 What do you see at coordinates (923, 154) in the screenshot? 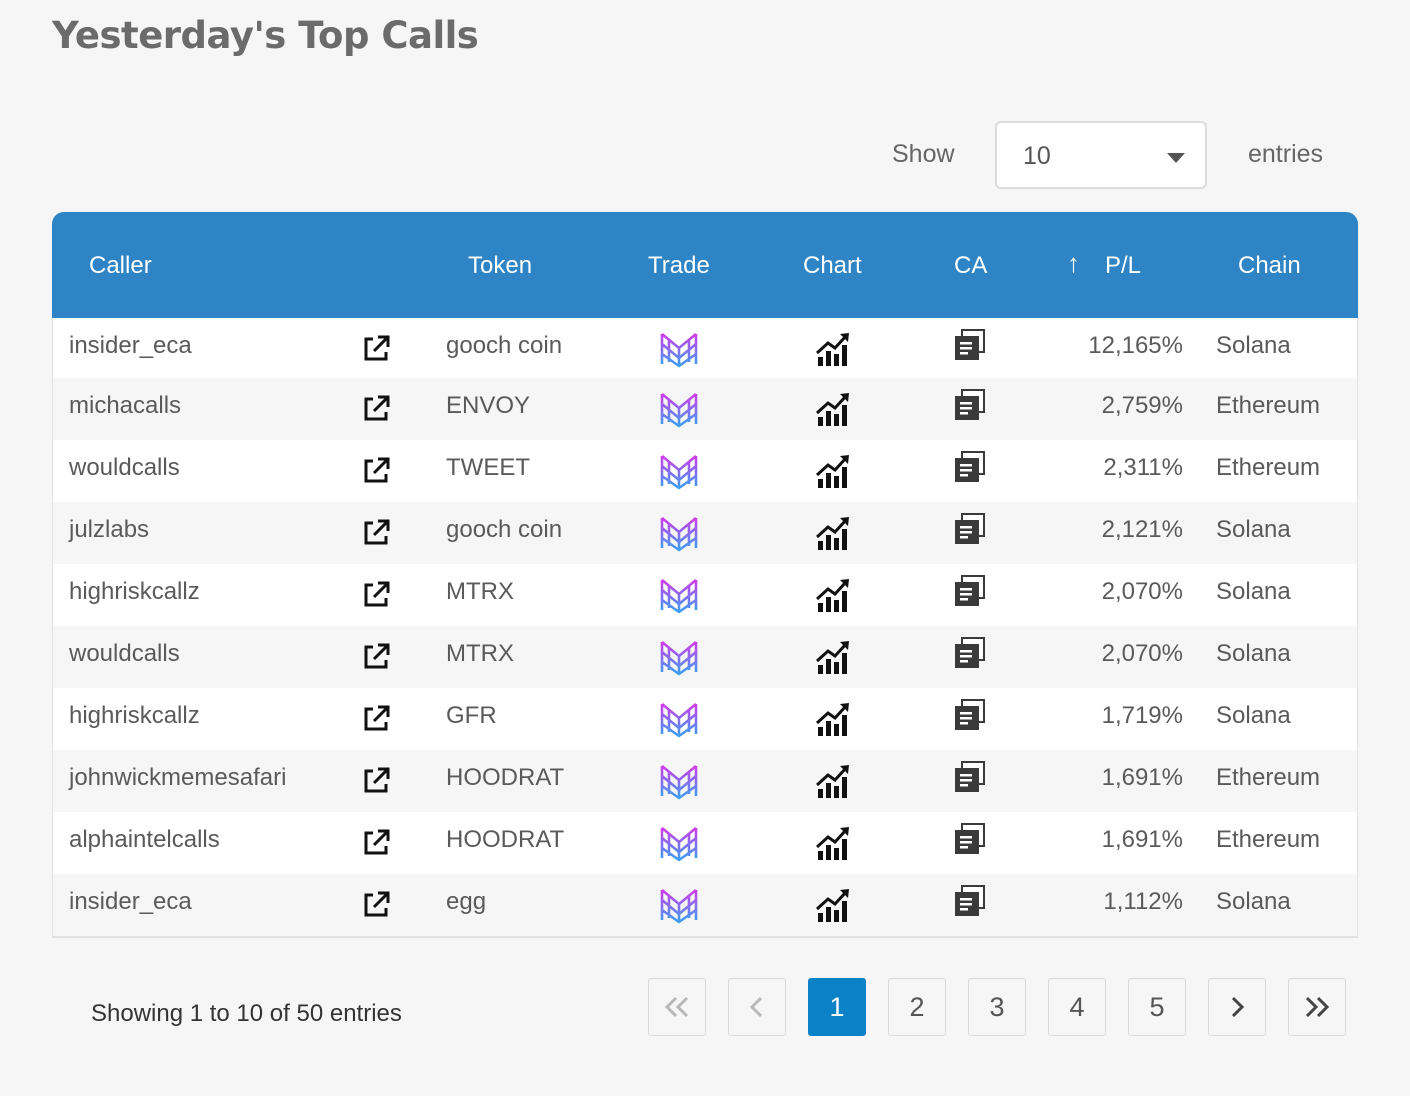
I see `show-label: Show` at bounding box center [923, 154].